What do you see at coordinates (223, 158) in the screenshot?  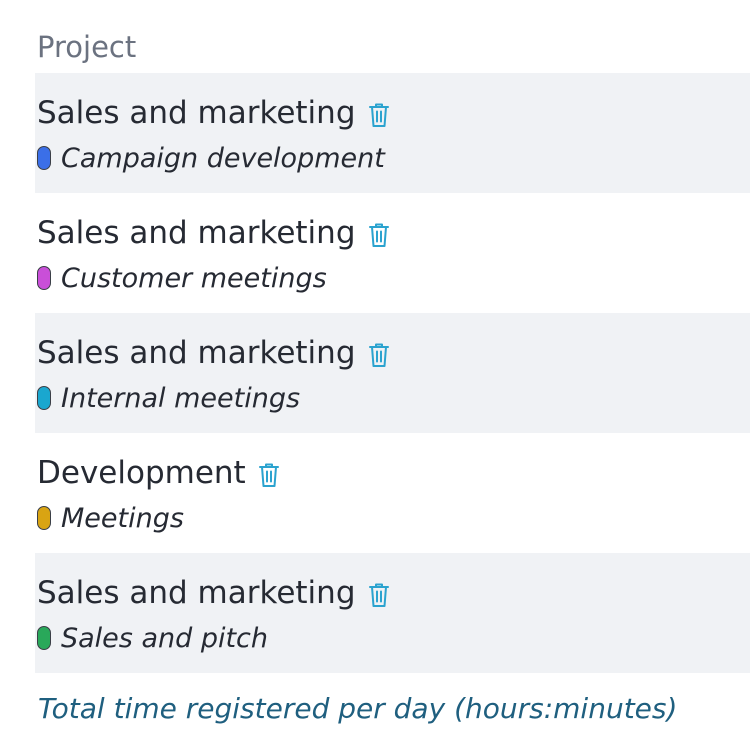 I see `task-name: Campaign development` at bounding box center [223, 158].